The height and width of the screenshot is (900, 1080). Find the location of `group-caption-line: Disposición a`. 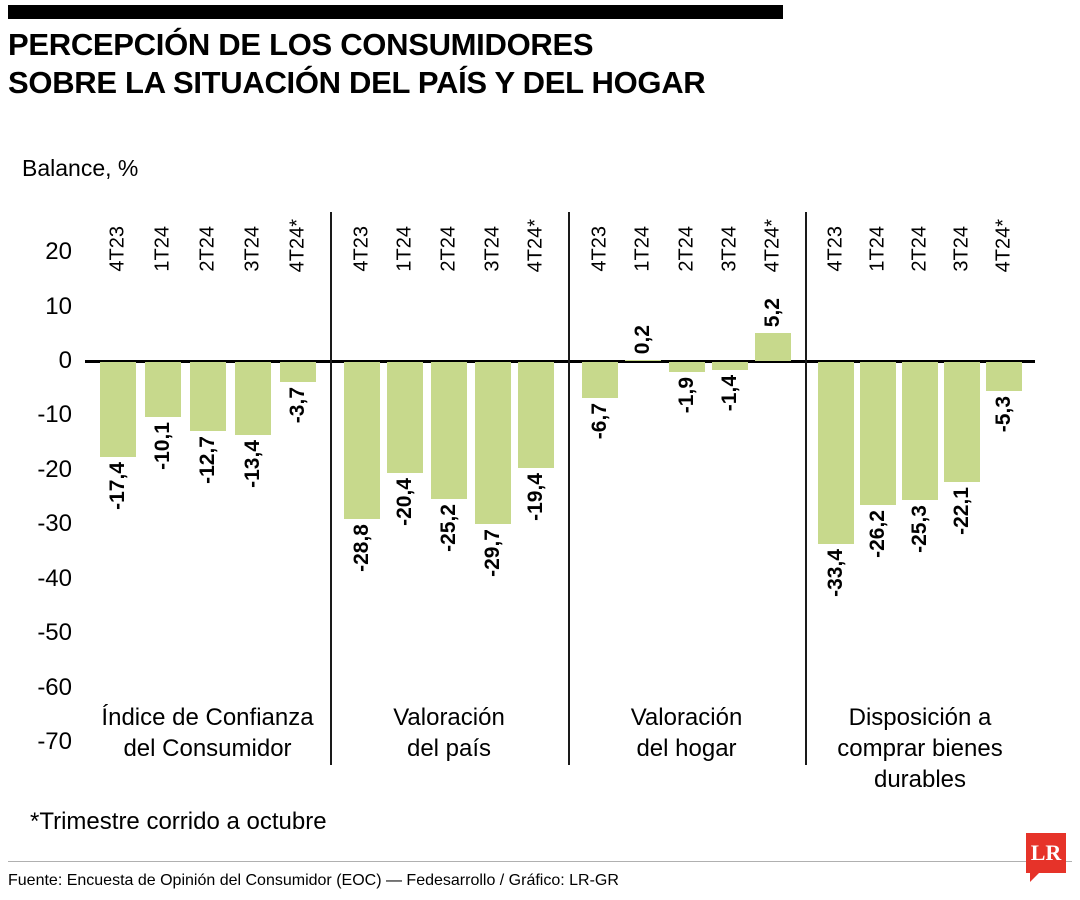

group-caption-line: Disposición a is located at coordinates (920, 717).